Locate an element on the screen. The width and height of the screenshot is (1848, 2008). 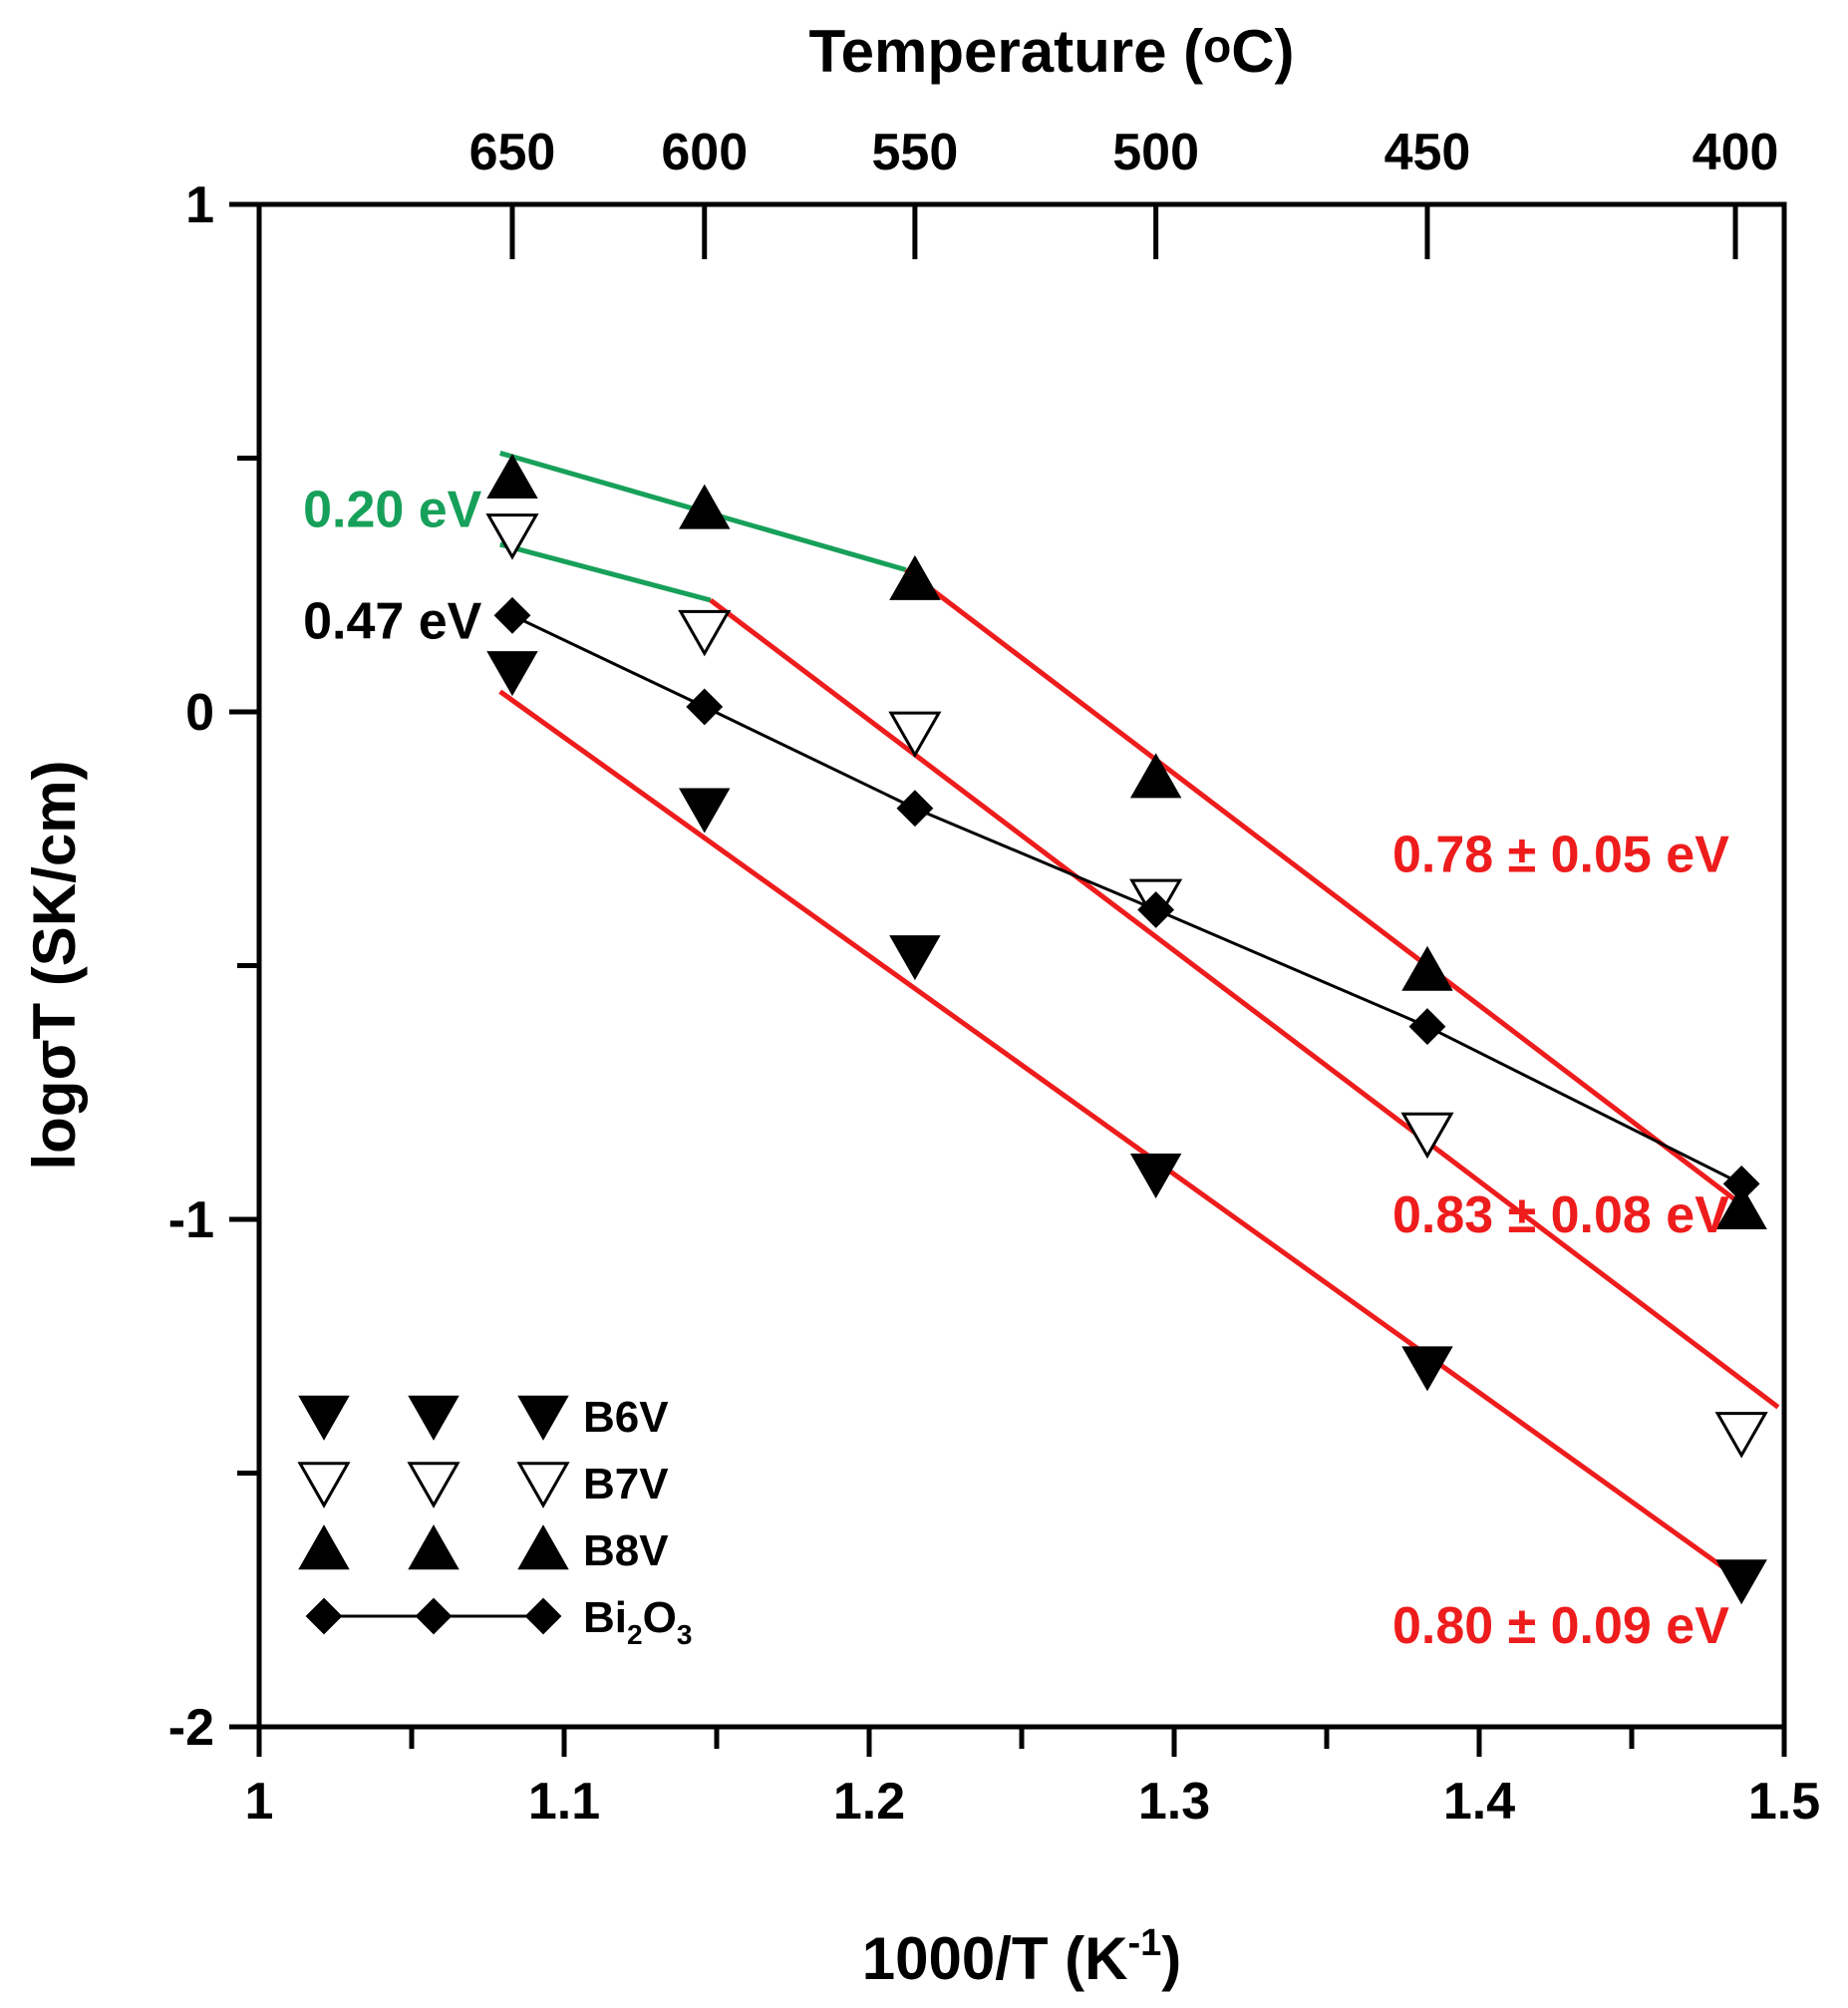
y-tick-label: 1 is located at coordinates (200, 205).